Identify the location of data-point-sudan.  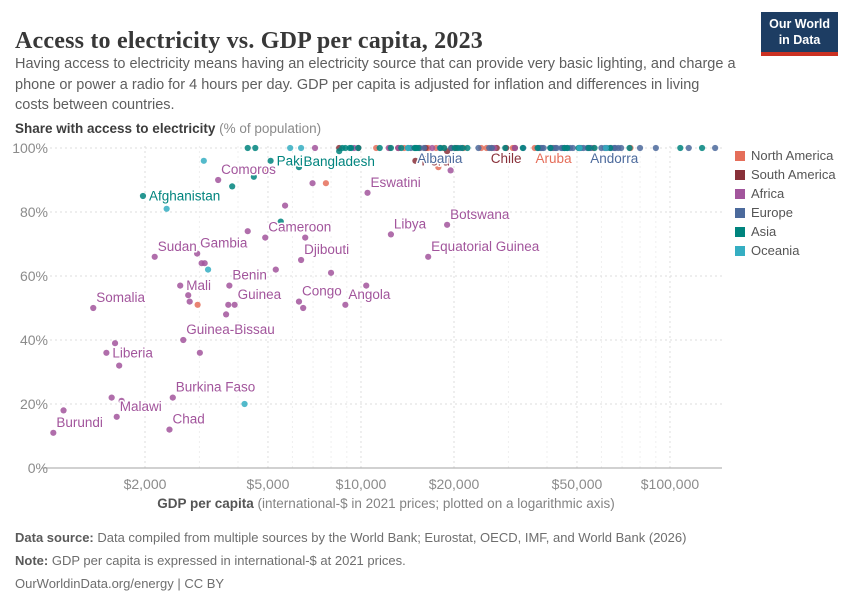
(154, 256).